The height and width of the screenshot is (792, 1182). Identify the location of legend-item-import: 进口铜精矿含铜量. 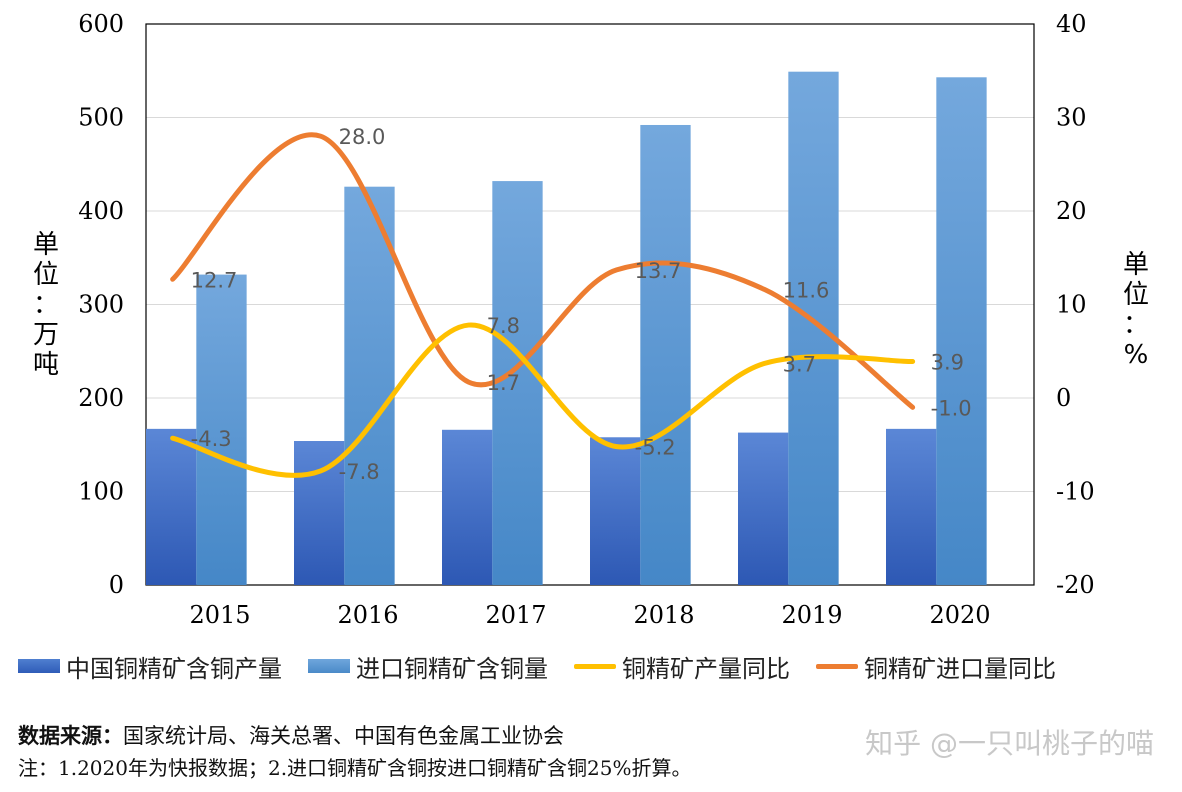
(428, 666).